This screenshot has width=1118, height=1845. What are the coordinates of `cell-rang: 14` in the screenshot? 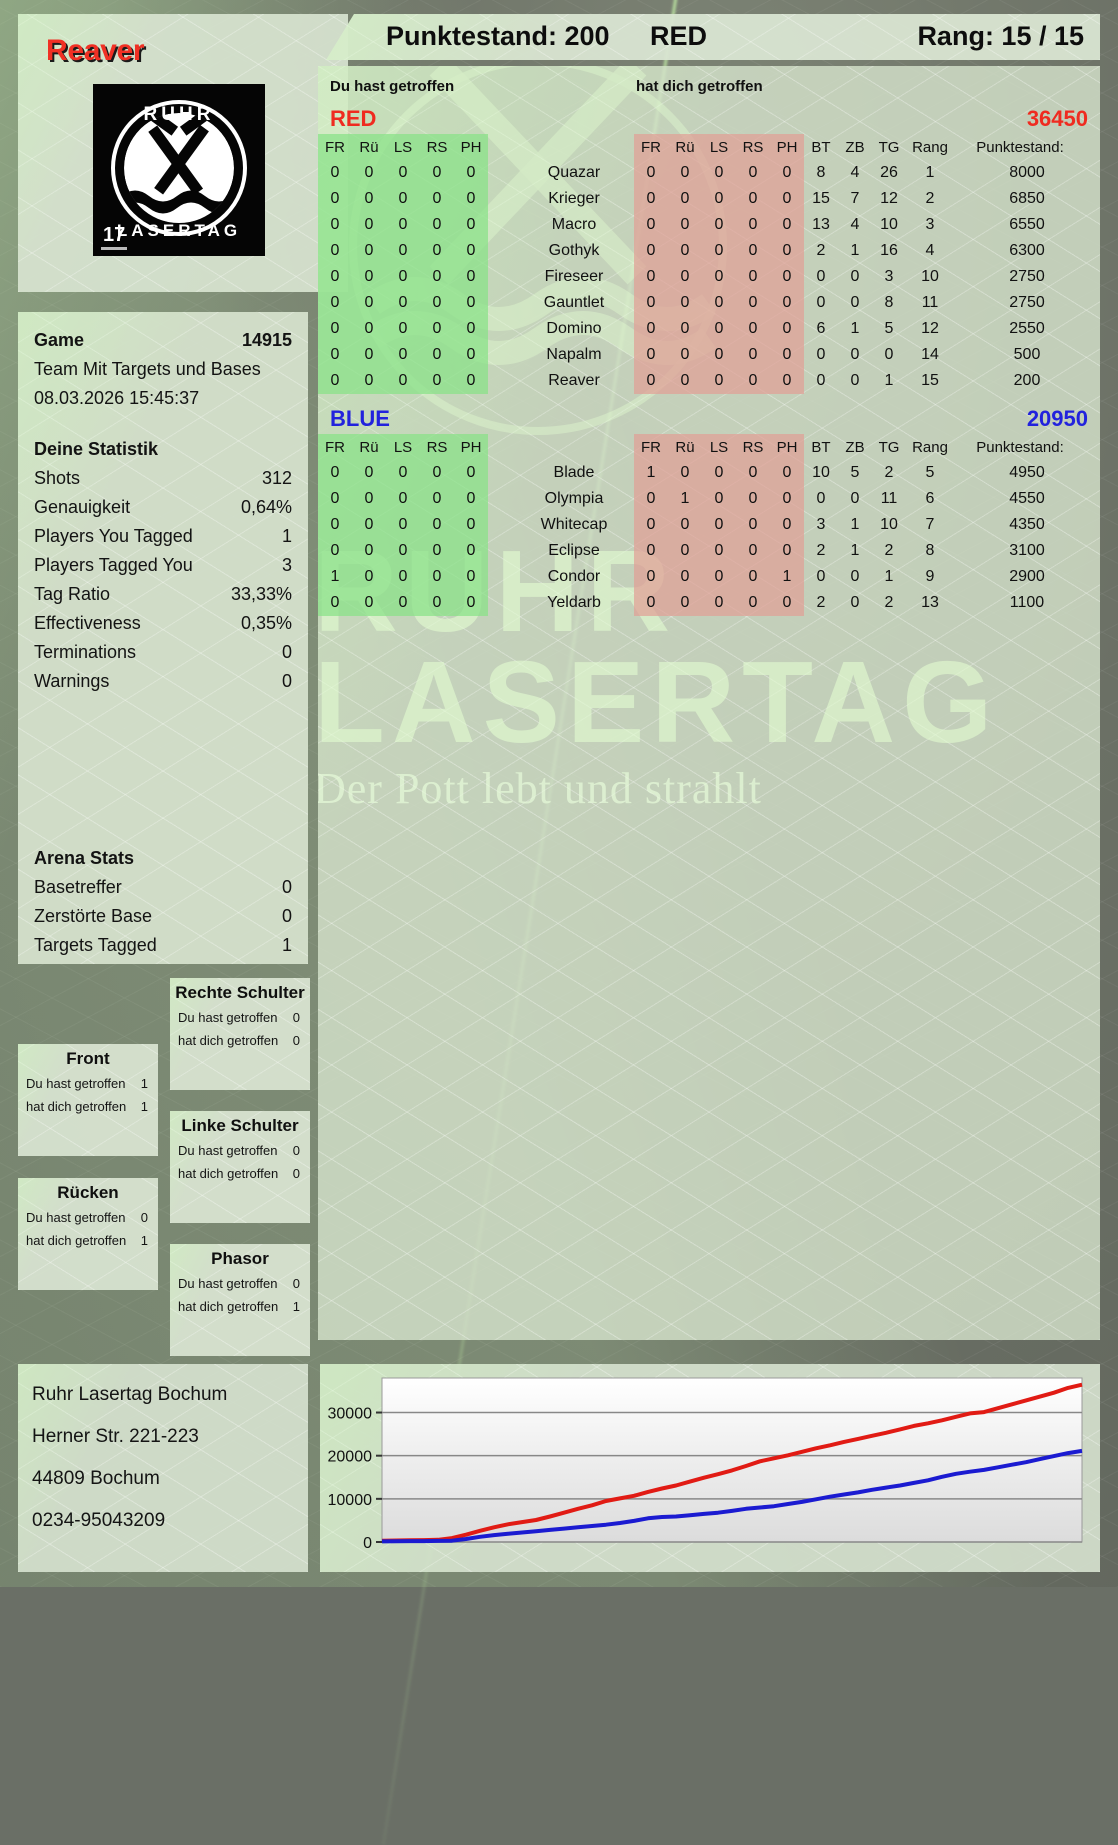 It's located at (930, 354).